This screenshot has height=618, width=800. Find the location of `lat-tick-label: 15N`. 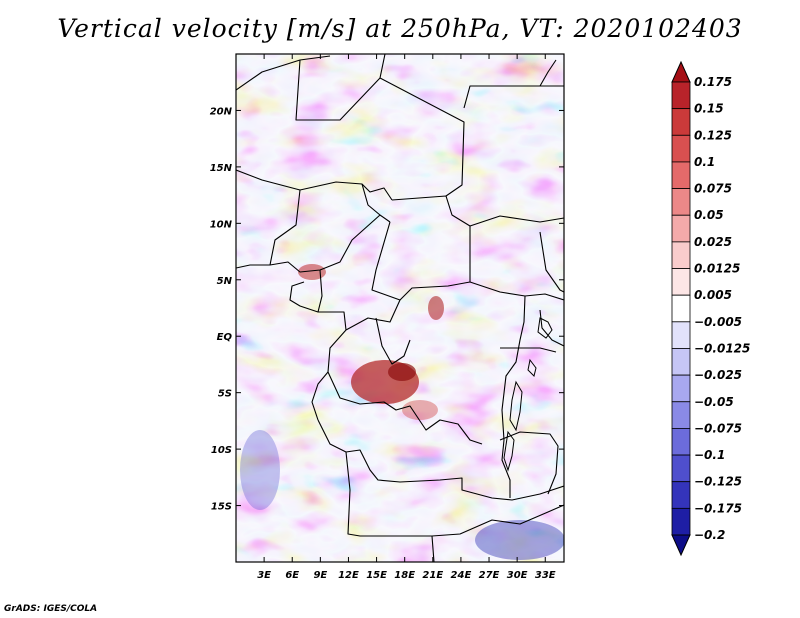

lat-tick-label: 15N is located at coordinates (221, 168).